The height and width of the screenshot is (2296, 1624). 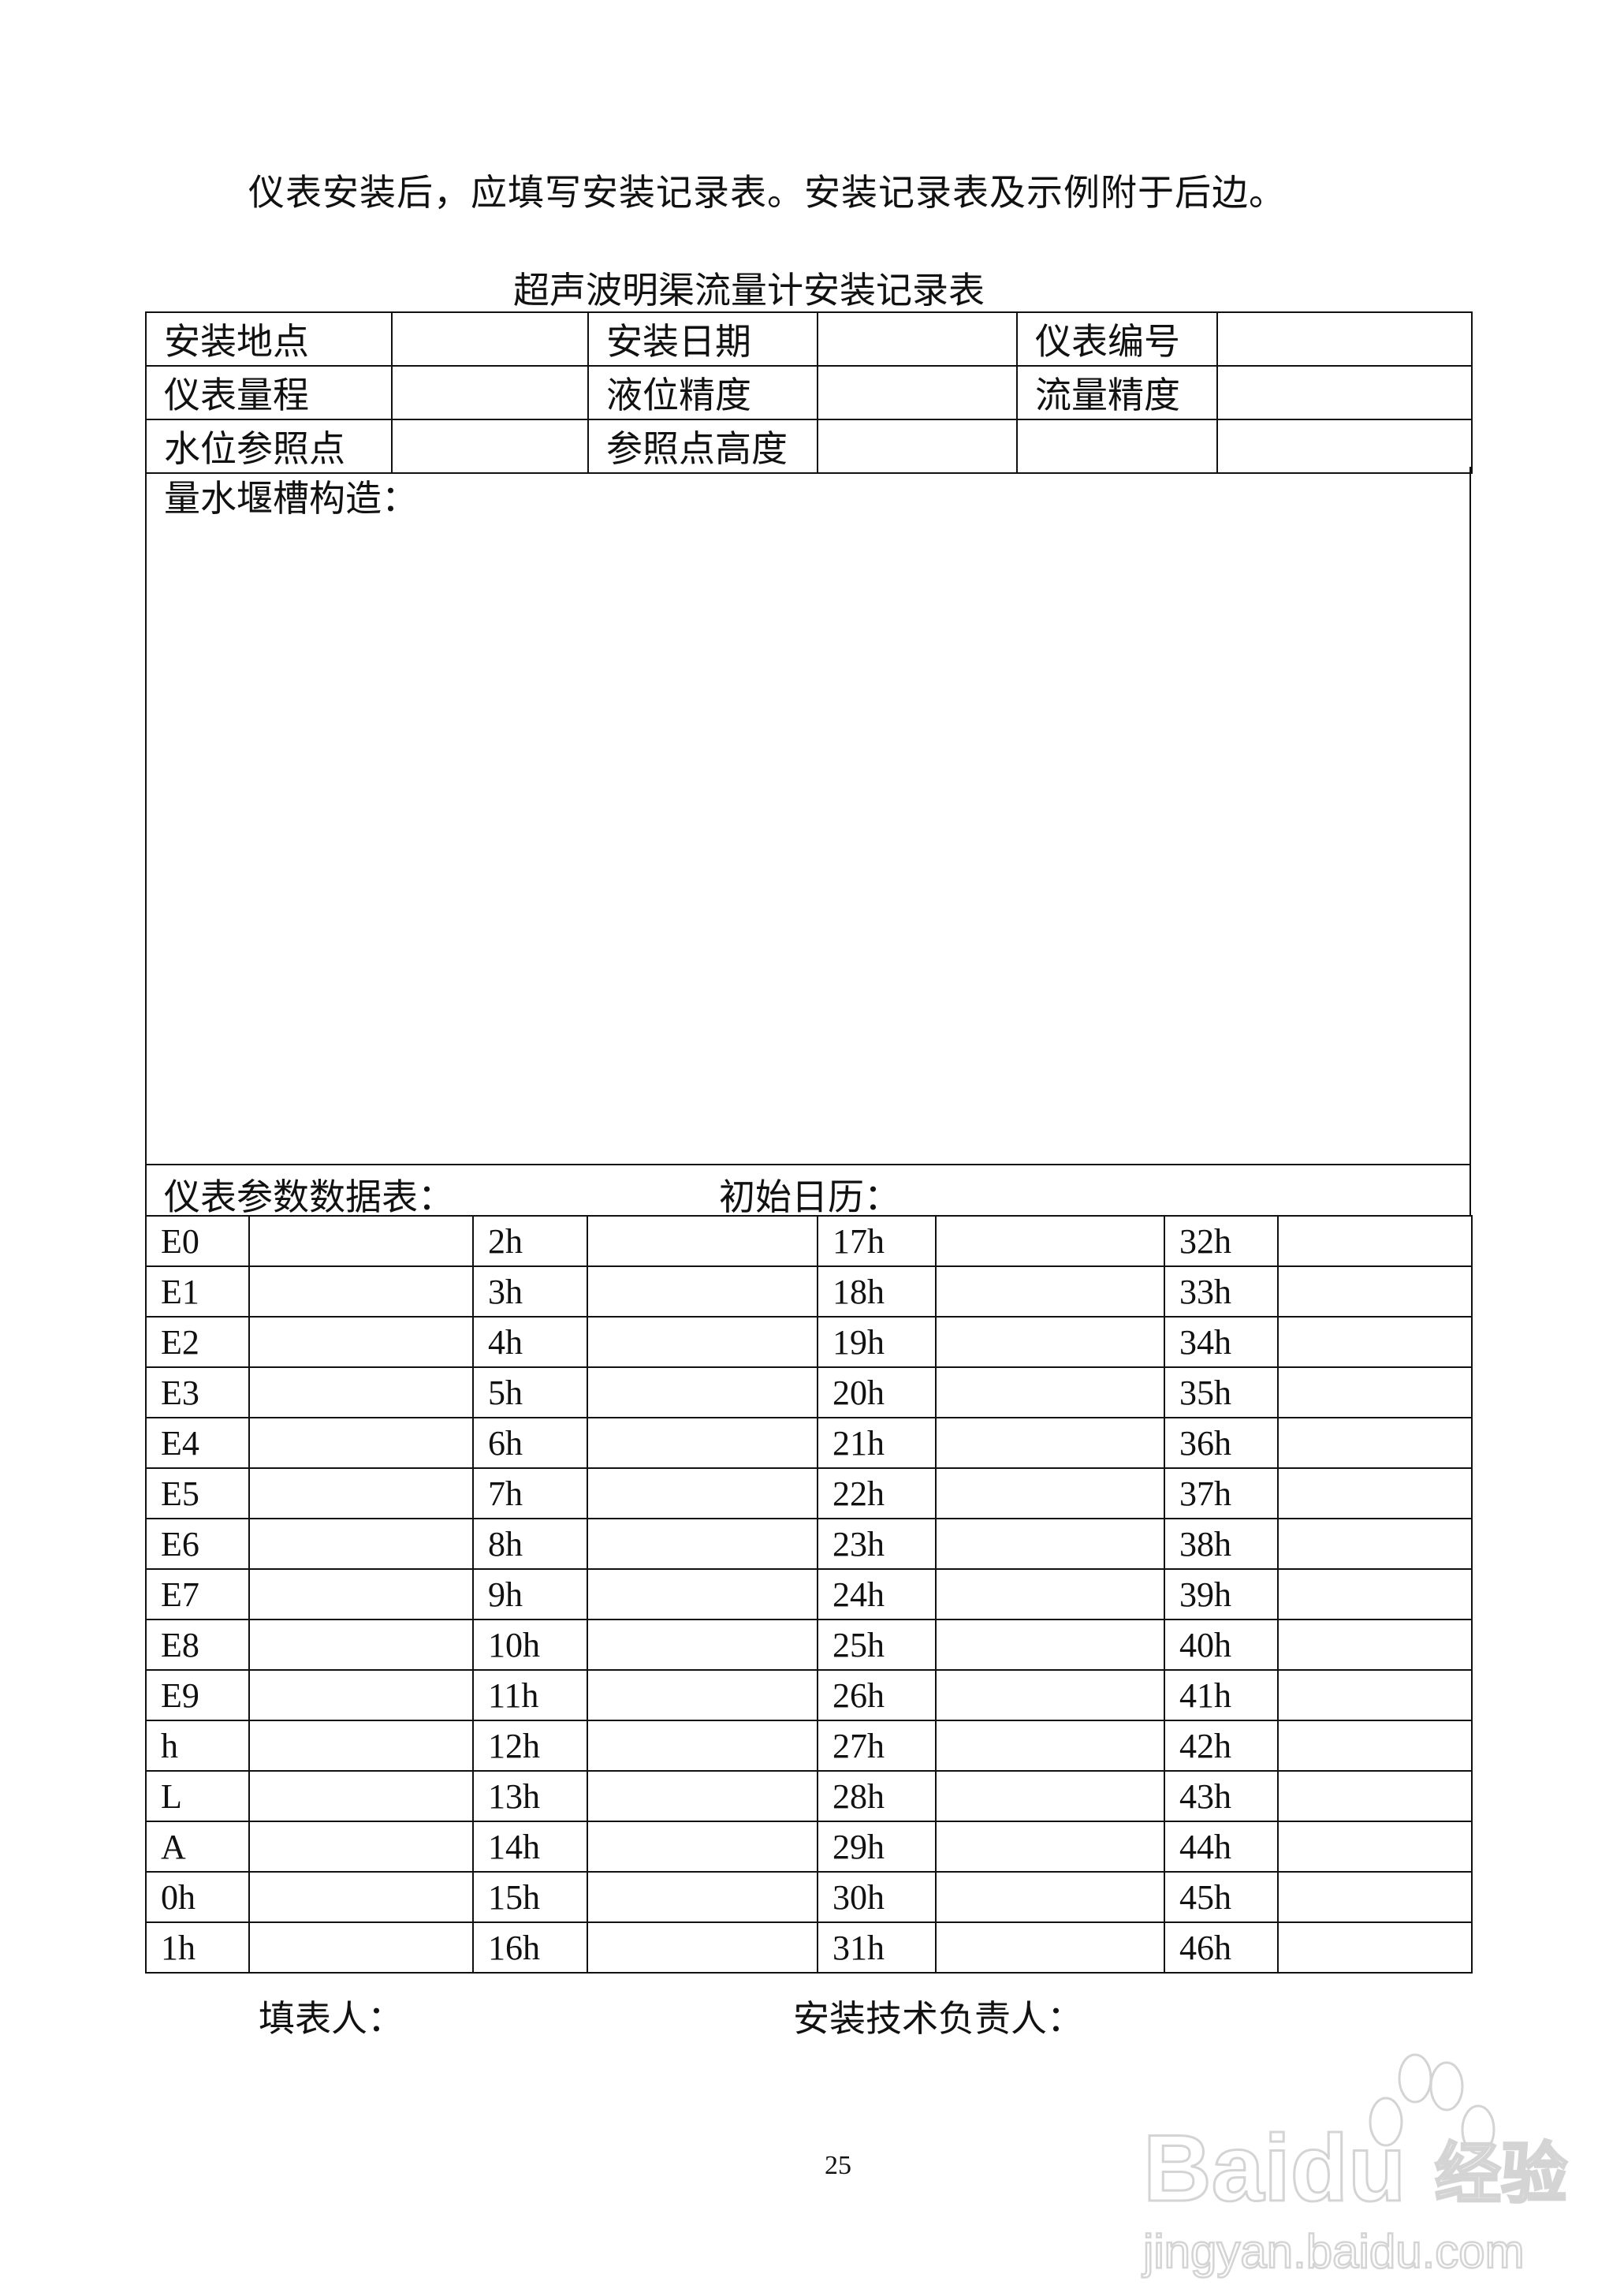 What do you see at coordinates (1221, 1796) in the screenshot?
I see `param-label-cell: 43h` at bounding box center [1221, 1796].